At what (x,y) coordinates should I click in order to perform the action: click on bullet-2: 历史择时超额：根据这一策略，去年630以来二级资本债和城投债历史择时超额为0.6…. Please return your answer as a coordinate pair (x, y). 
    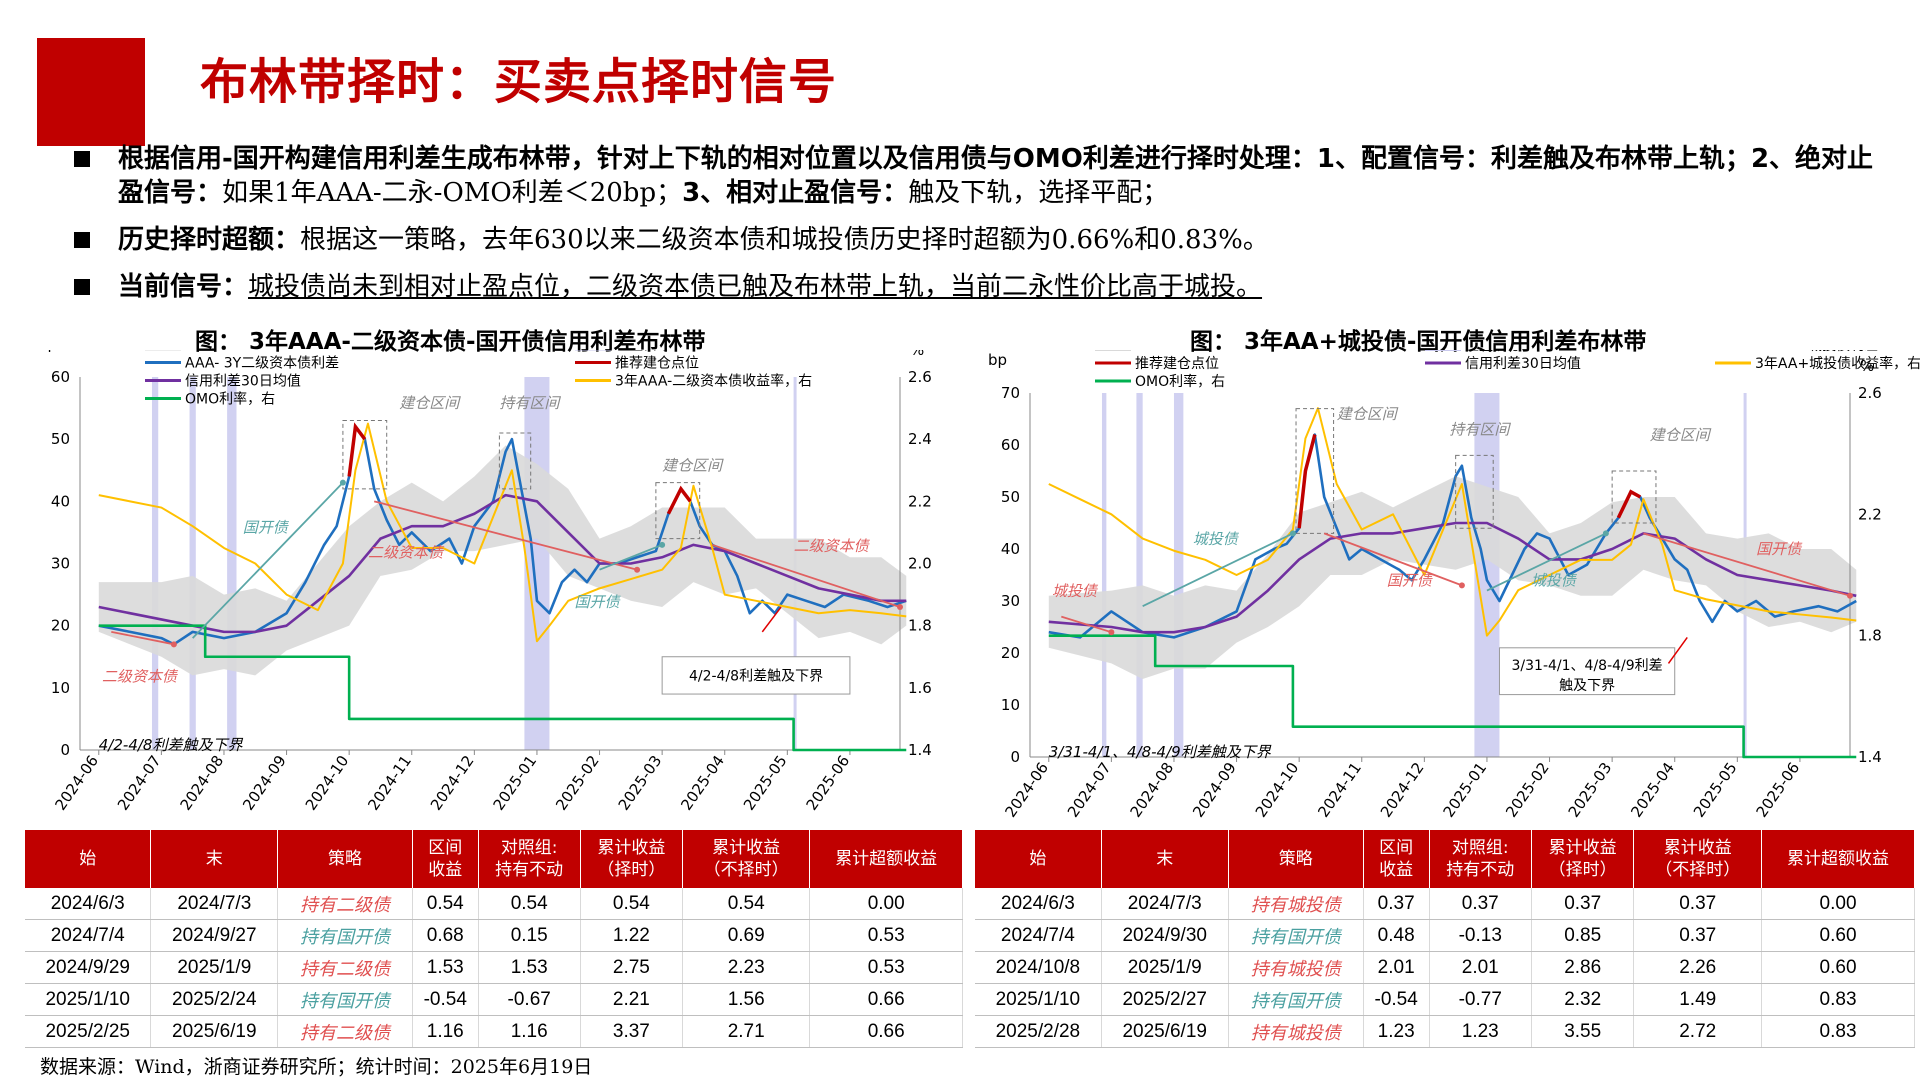
    Looking at the image, I should click on (980, 240).